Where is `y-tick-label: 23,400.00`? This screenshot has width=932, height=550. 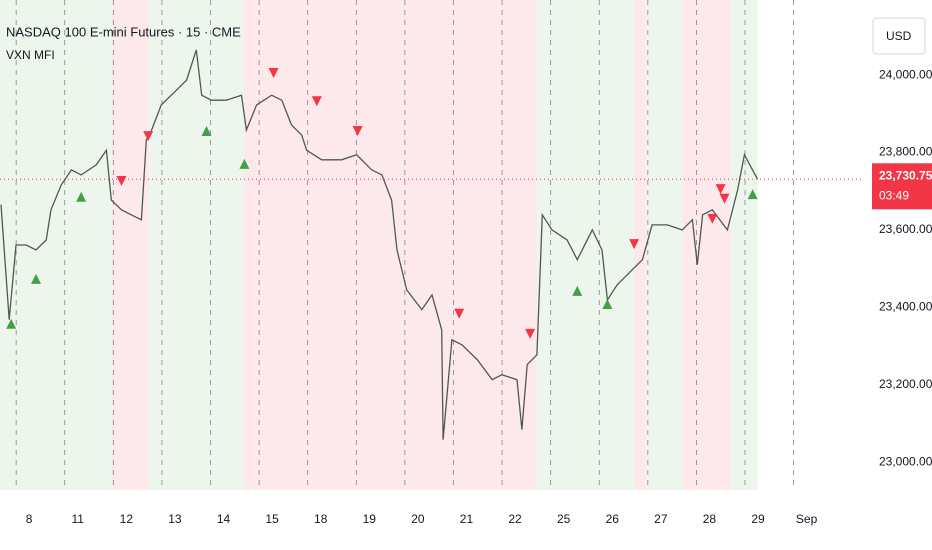
y-tick-label: 23,400.00 is located at coordinates (905, 306).